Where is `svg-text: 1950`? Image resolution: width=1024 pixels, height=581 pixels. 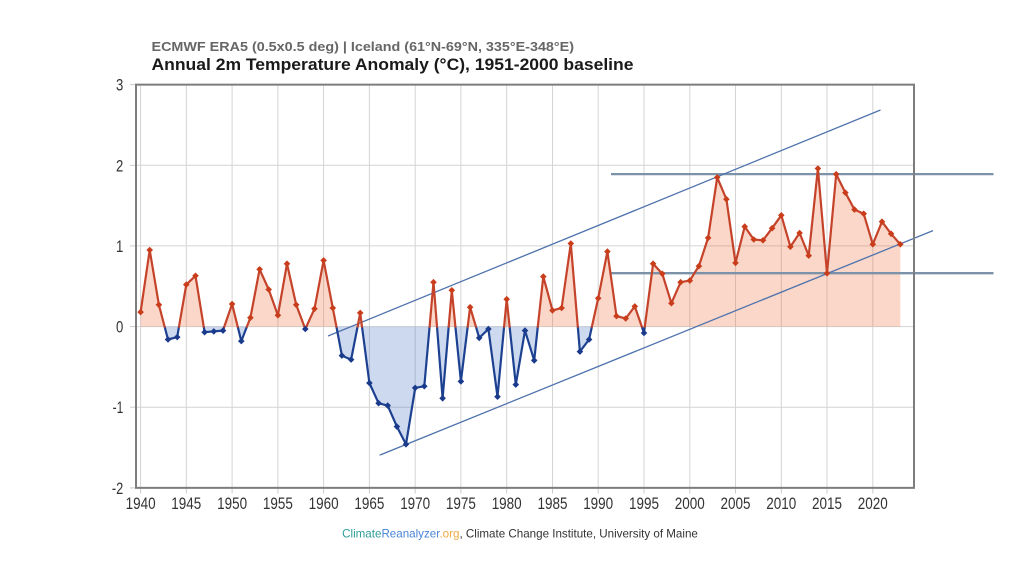 svg-text: 1950 is located at coordinates (232, 504).